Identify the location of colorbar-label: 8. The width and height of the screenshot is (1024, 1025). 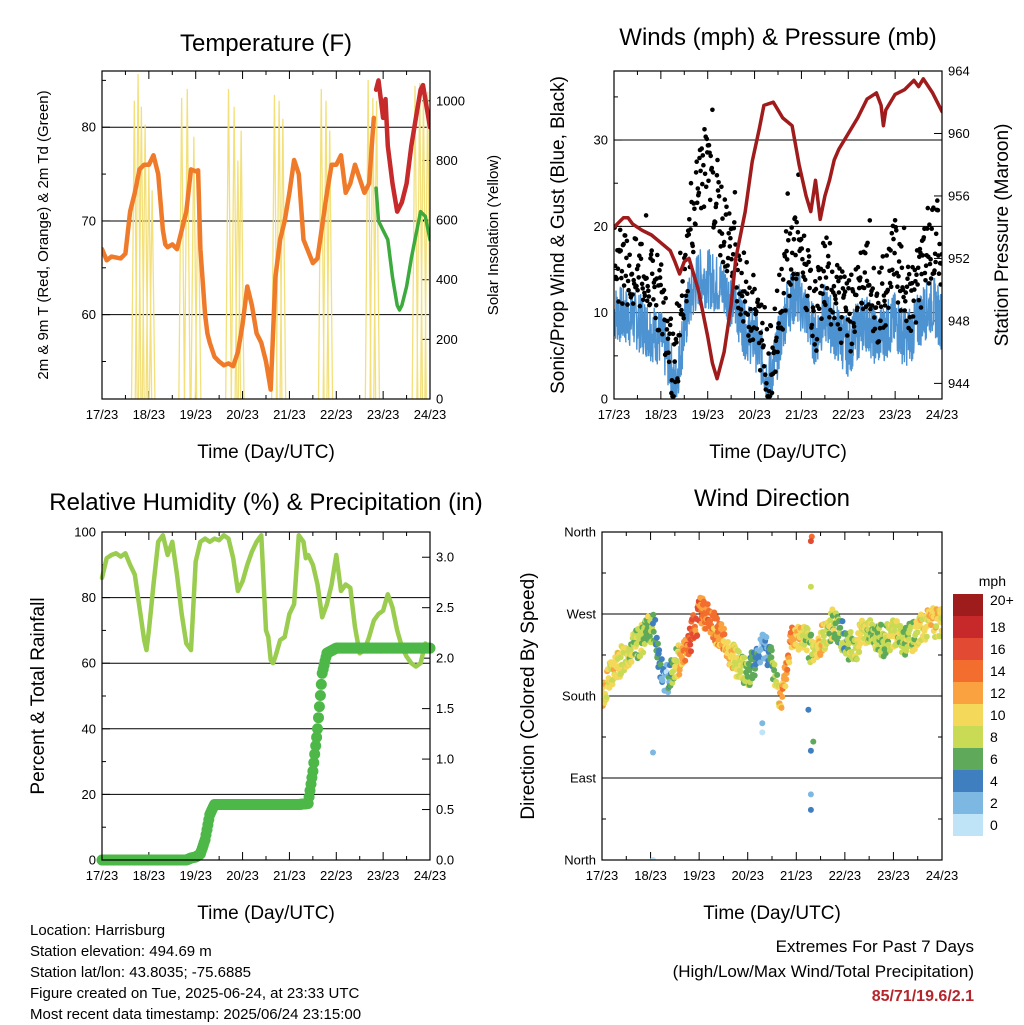
(994, 737).